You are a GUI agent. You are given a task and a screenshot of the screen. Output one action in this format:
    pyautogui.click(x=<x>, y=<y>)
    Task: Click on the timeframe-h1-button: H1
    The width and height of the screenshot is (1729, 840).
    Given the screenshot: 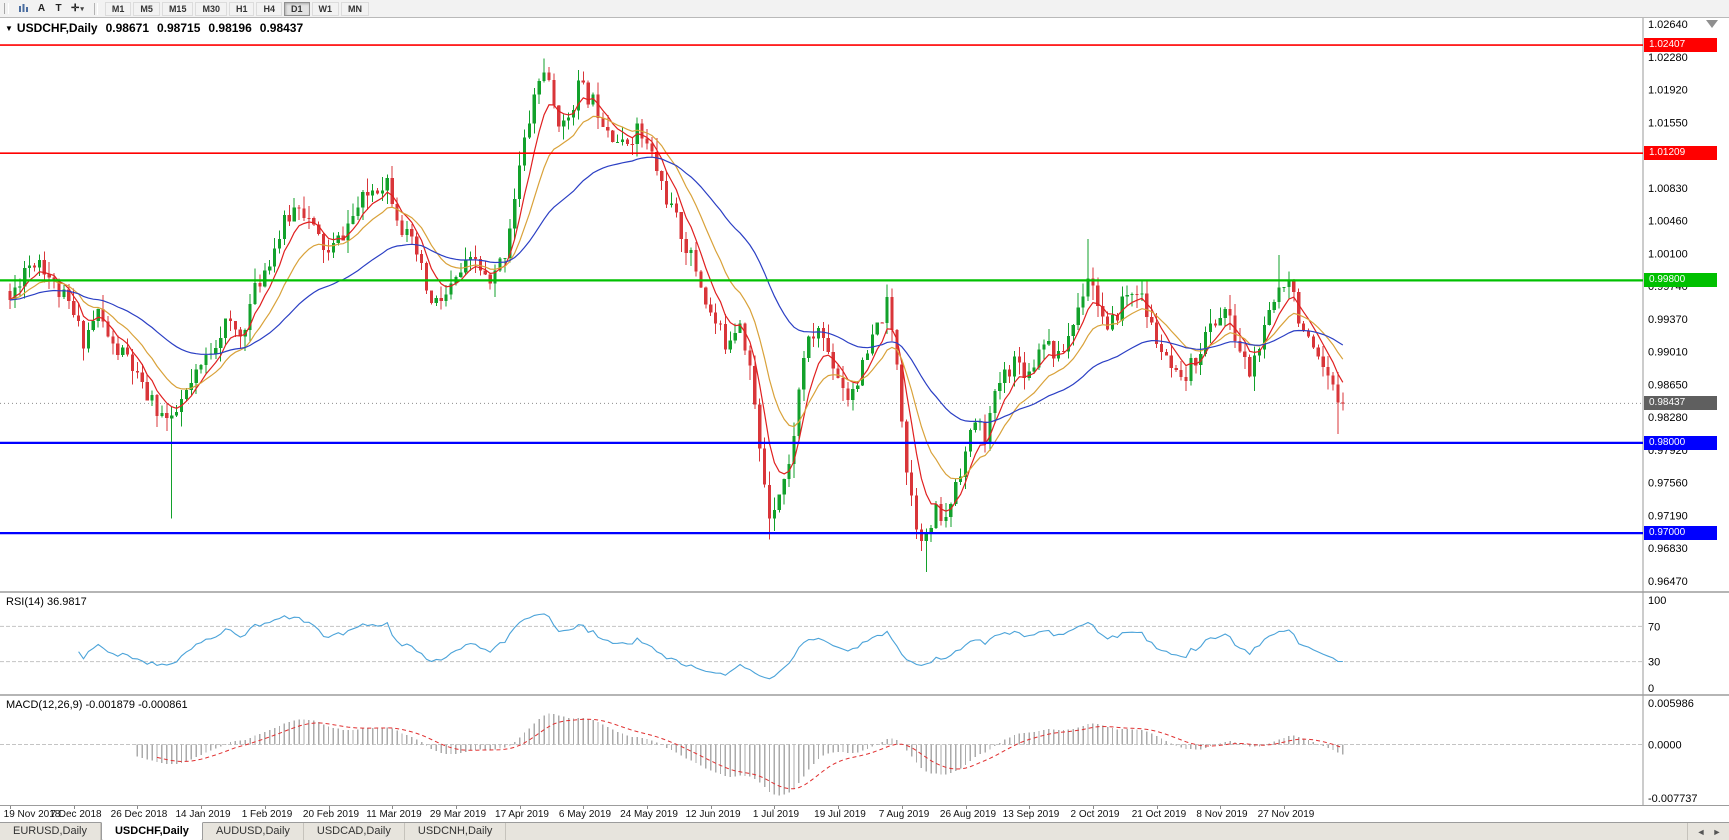 What is the action you would take?
    pyautogui.click(x=241, y=8)
    